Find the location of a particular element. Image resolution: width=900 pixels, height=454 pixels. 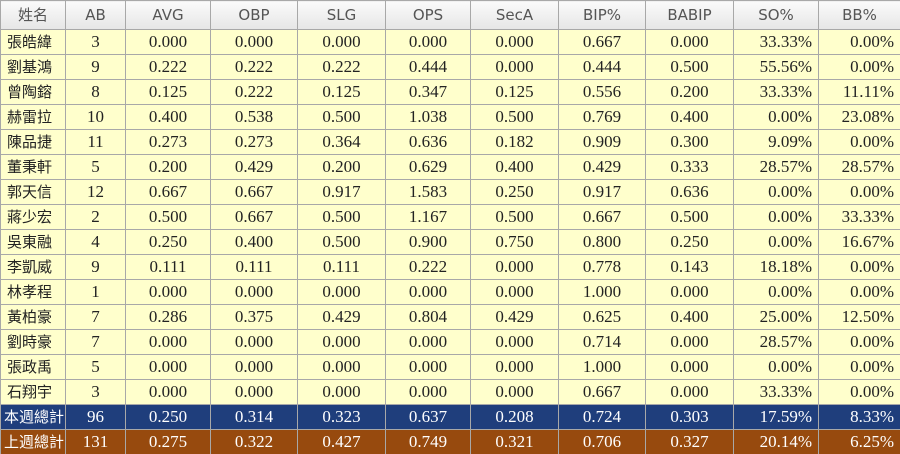

player-name: 劉時豪 is located at coordinates (33, 342).